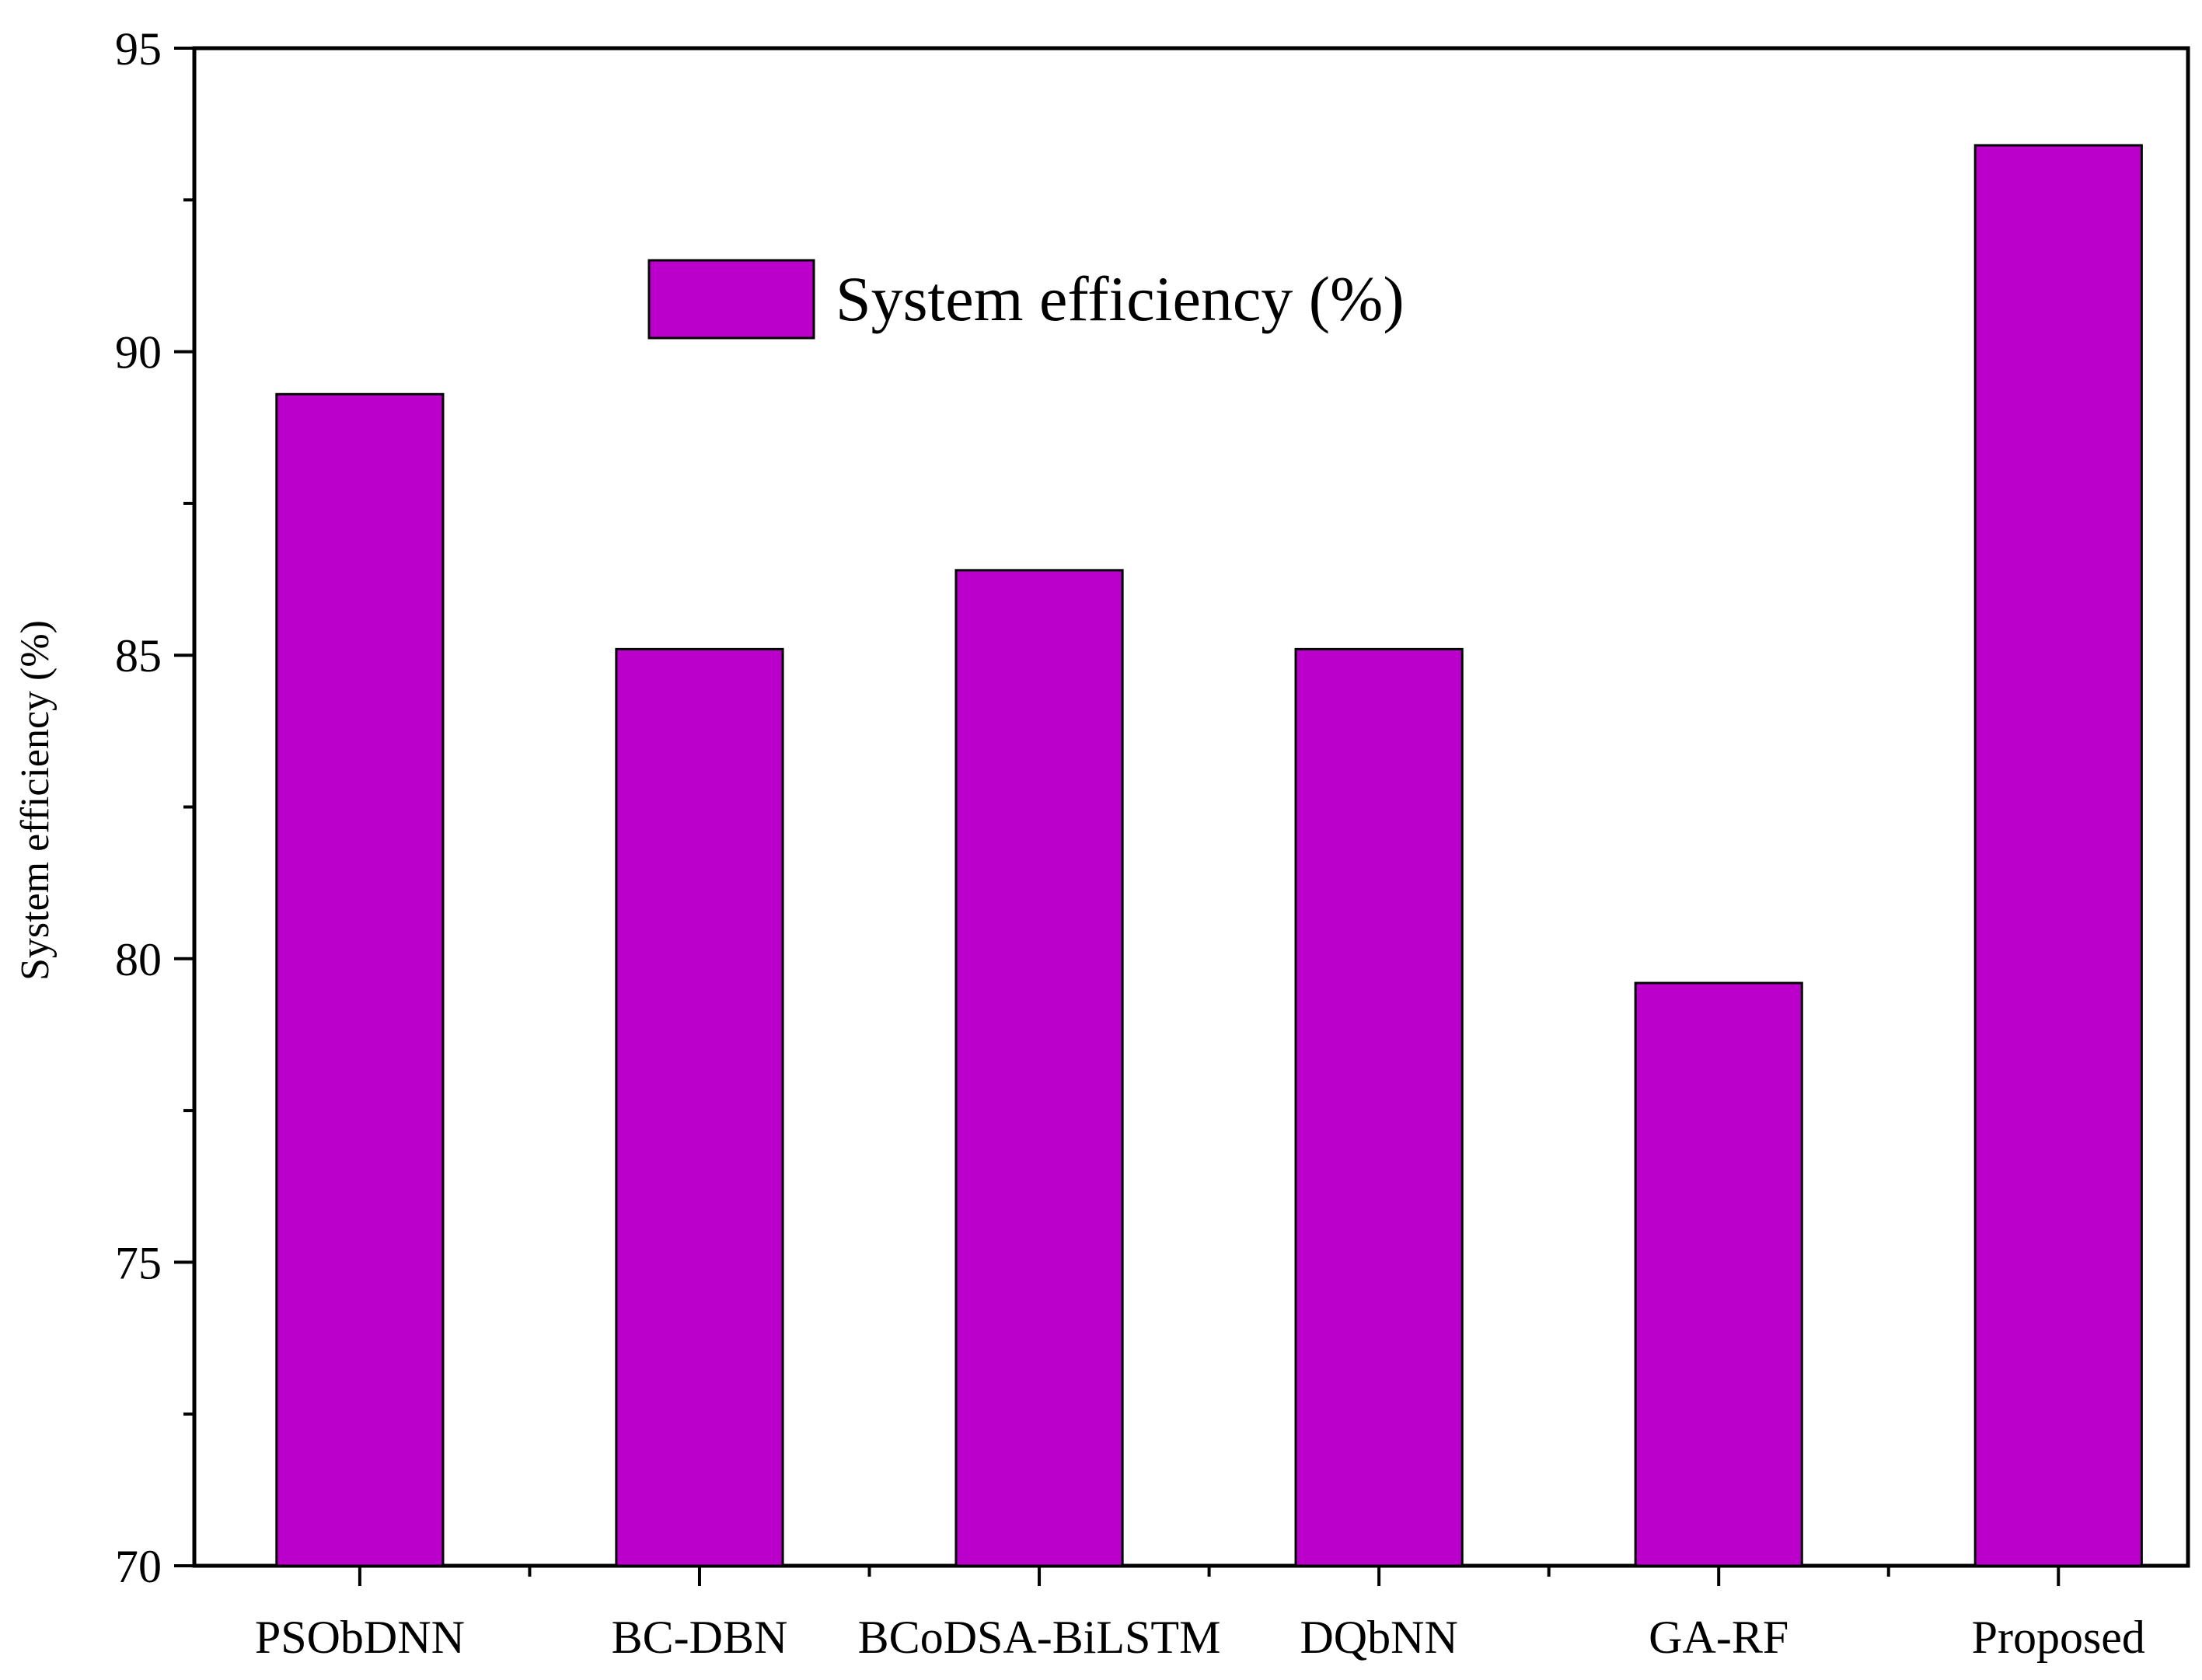 The image size is (2202, 1680). I want to click on x-category-label: DQbNN, so click(1378, 1637).